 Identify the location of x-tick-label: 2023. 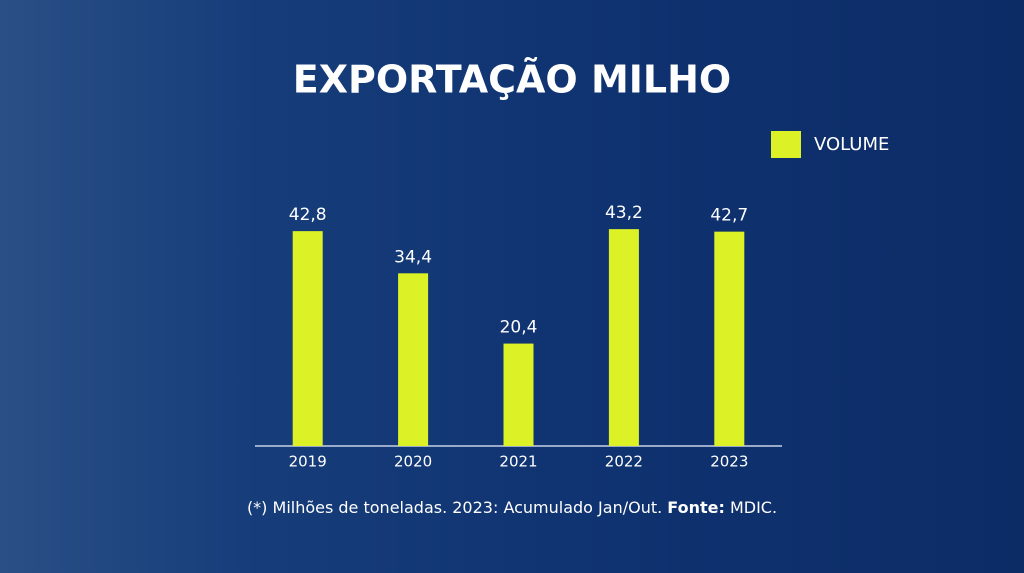
(729, 462).